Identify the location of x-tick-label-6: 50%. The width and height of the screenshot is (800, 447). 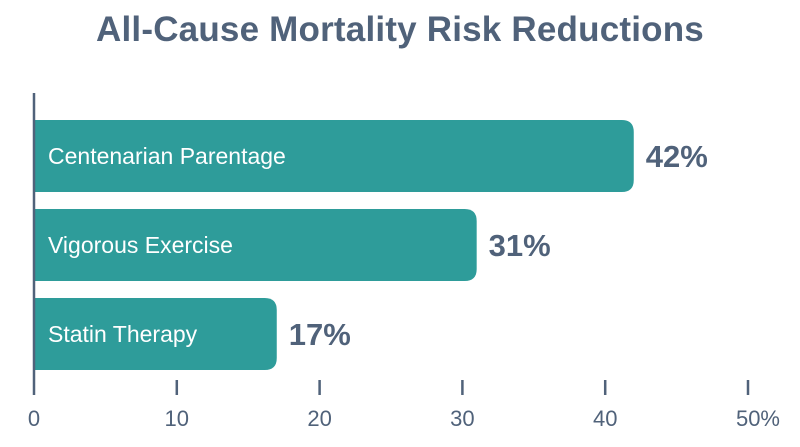
(758, 418).